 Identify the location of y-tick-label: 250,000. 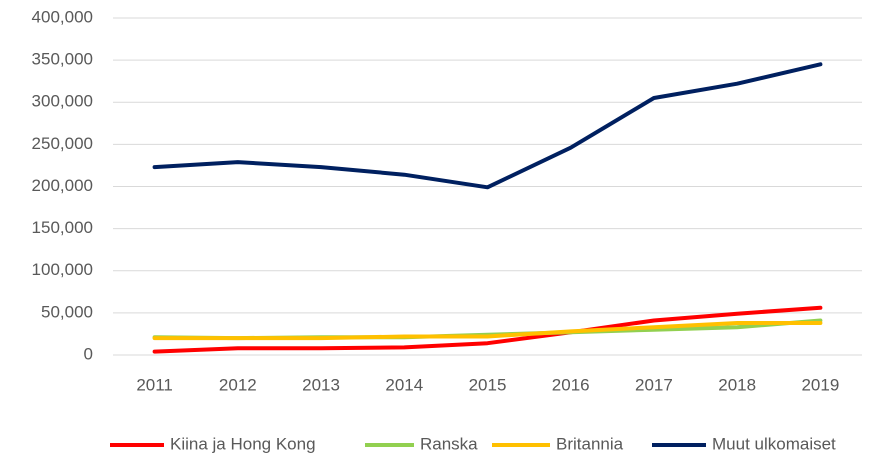
(62, 143).